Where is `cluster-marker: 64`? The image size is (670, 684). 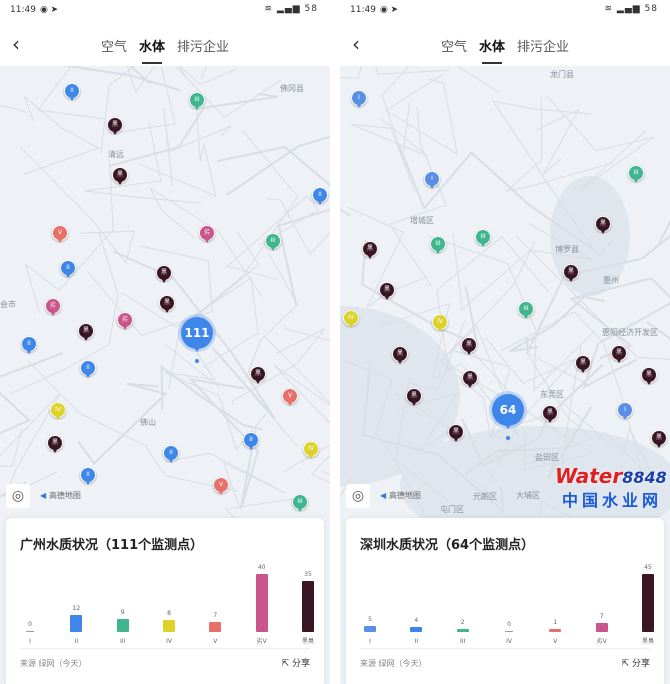 cluster-marker: 64 is located at coordinates (508, 411).